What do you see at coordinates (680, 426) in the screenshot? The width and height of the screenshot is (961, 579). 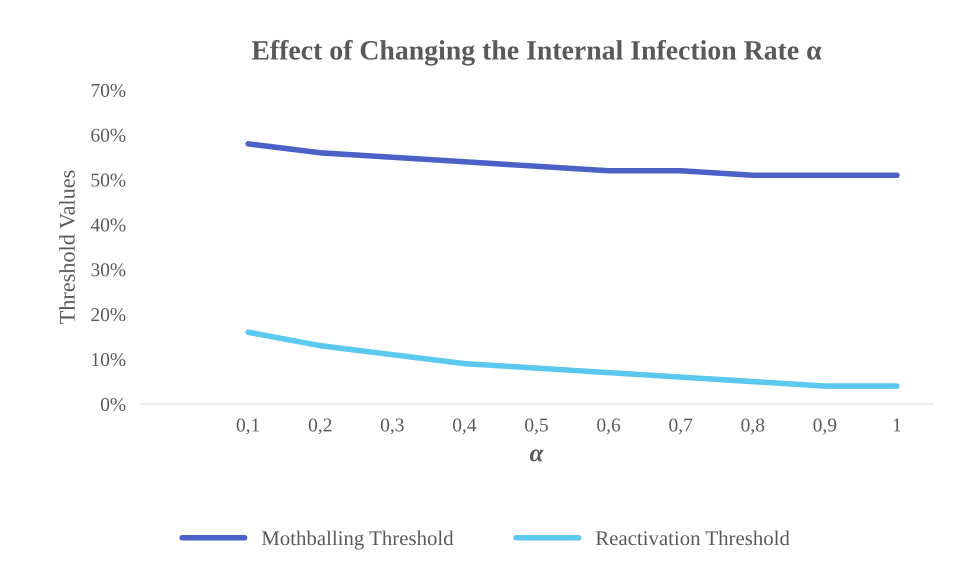 I see `x-tick-label: 0,7` at bounding box center [680, 426].